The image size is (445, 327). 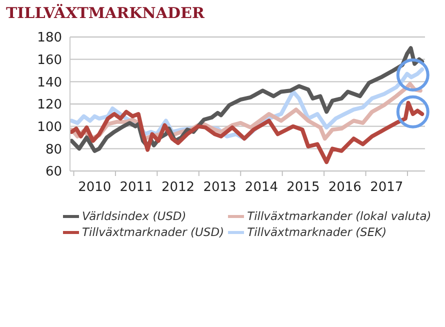 I want to click on x-tick-label: 2013, so click(x=219, y=187).